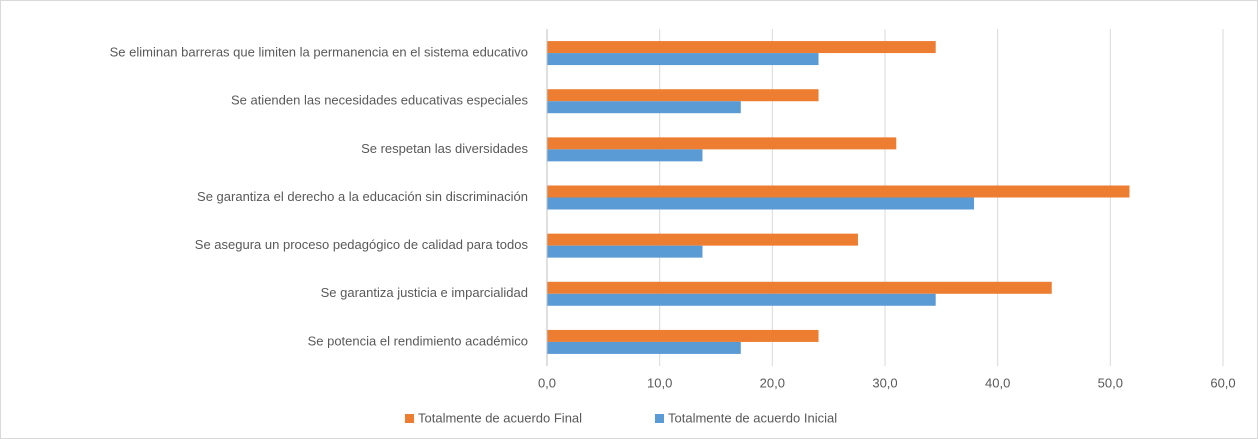 This screenshot has width=1258, height=439. What do you see at coordinates (424, 292) in the screenshot?
I see `y-tick-label: Se garantiza justicia e imparcialidad` at bounding box center [424, 292].